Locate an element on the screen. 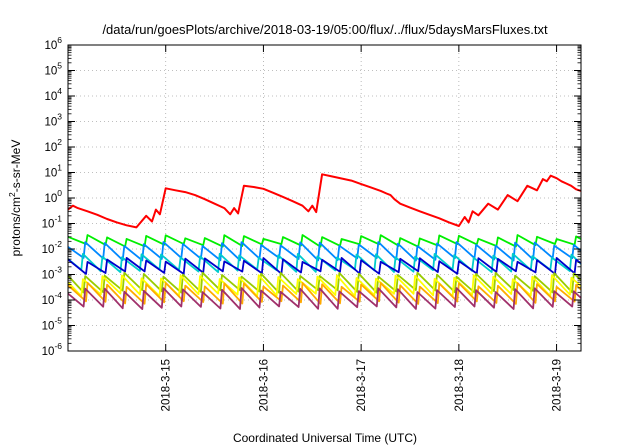 This screenshot has width=640, height=448. y-tick-label: 10⁻⁵ is located at coordinates (52, 324).